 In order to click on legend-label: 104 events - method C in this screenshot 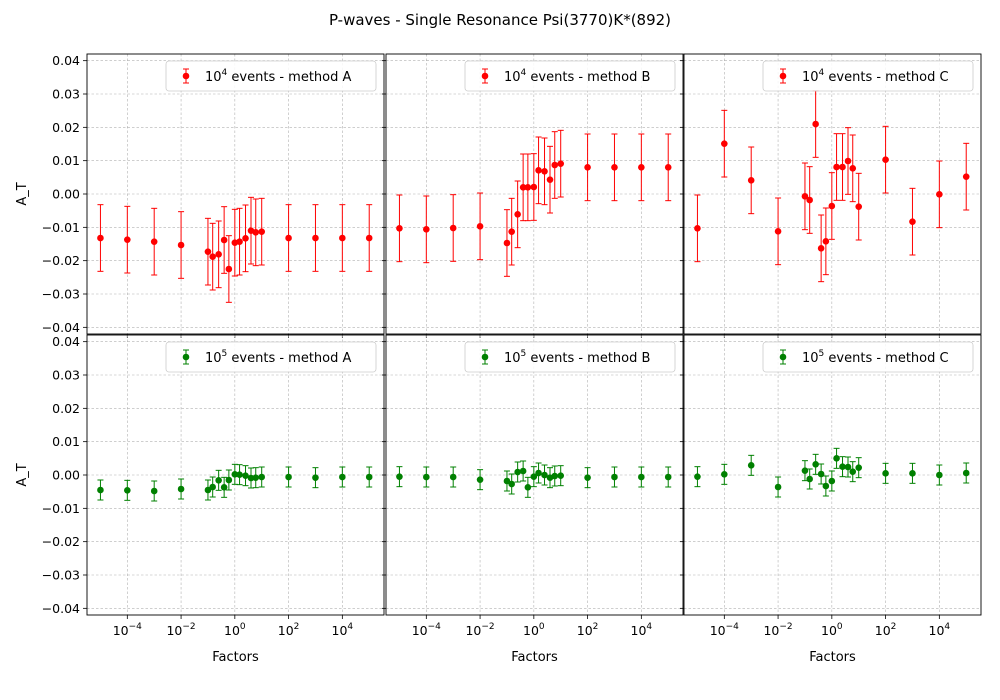, I will do `click(875, 76)`.